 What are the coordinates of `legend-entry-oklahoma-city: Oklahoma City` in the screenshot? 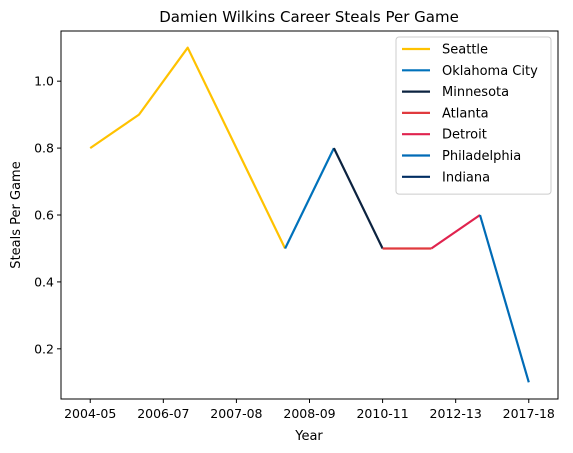 It's located at (490, 71).